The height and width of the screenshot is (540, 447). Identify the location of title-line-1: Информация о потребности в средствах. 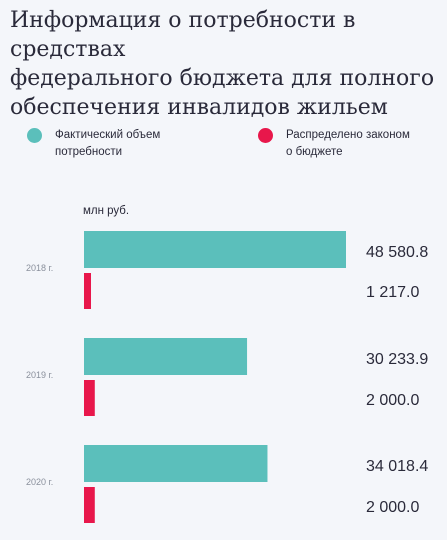
(183, 35).